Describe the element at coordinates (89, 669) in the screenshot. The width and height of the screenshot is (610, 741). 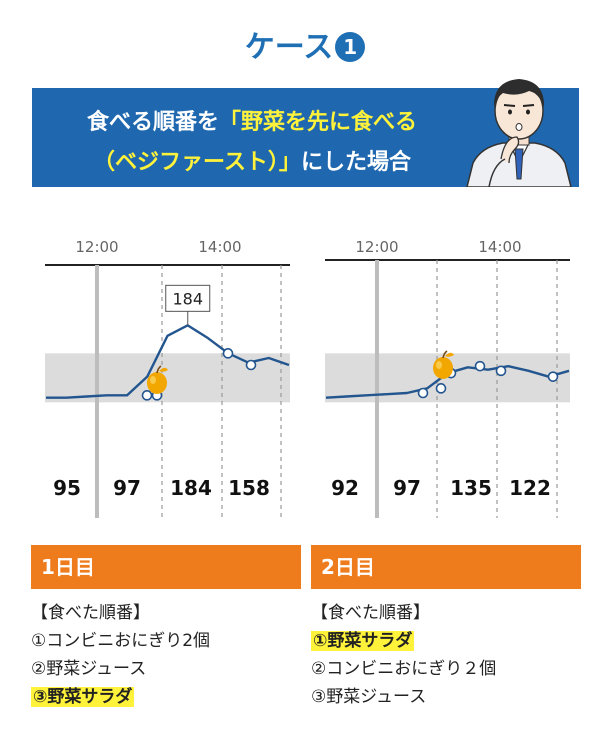
I see `day1-item-2: ②野菜ジュース` at that location.